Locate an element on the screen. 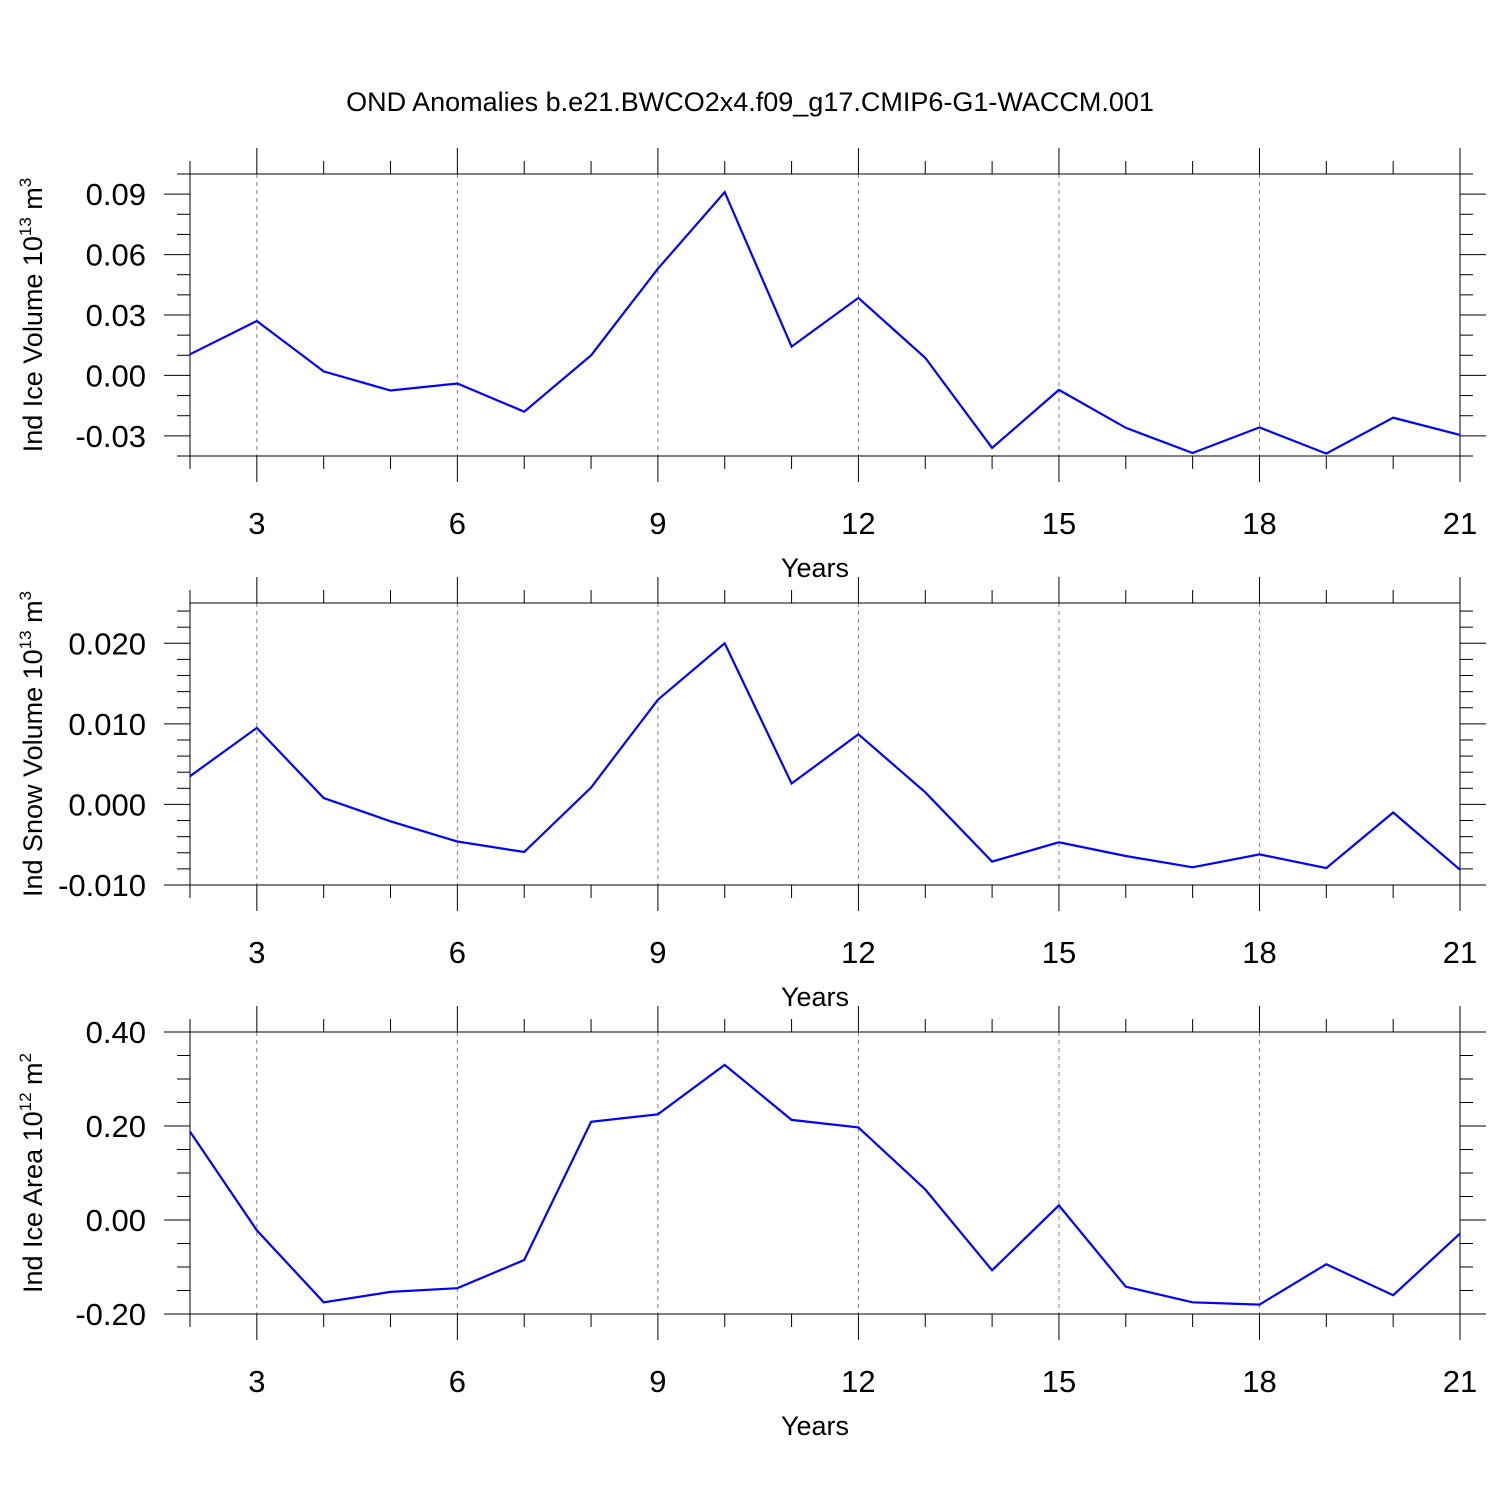  y-tick-label: -0.03 is located at coordinates (110, 436).